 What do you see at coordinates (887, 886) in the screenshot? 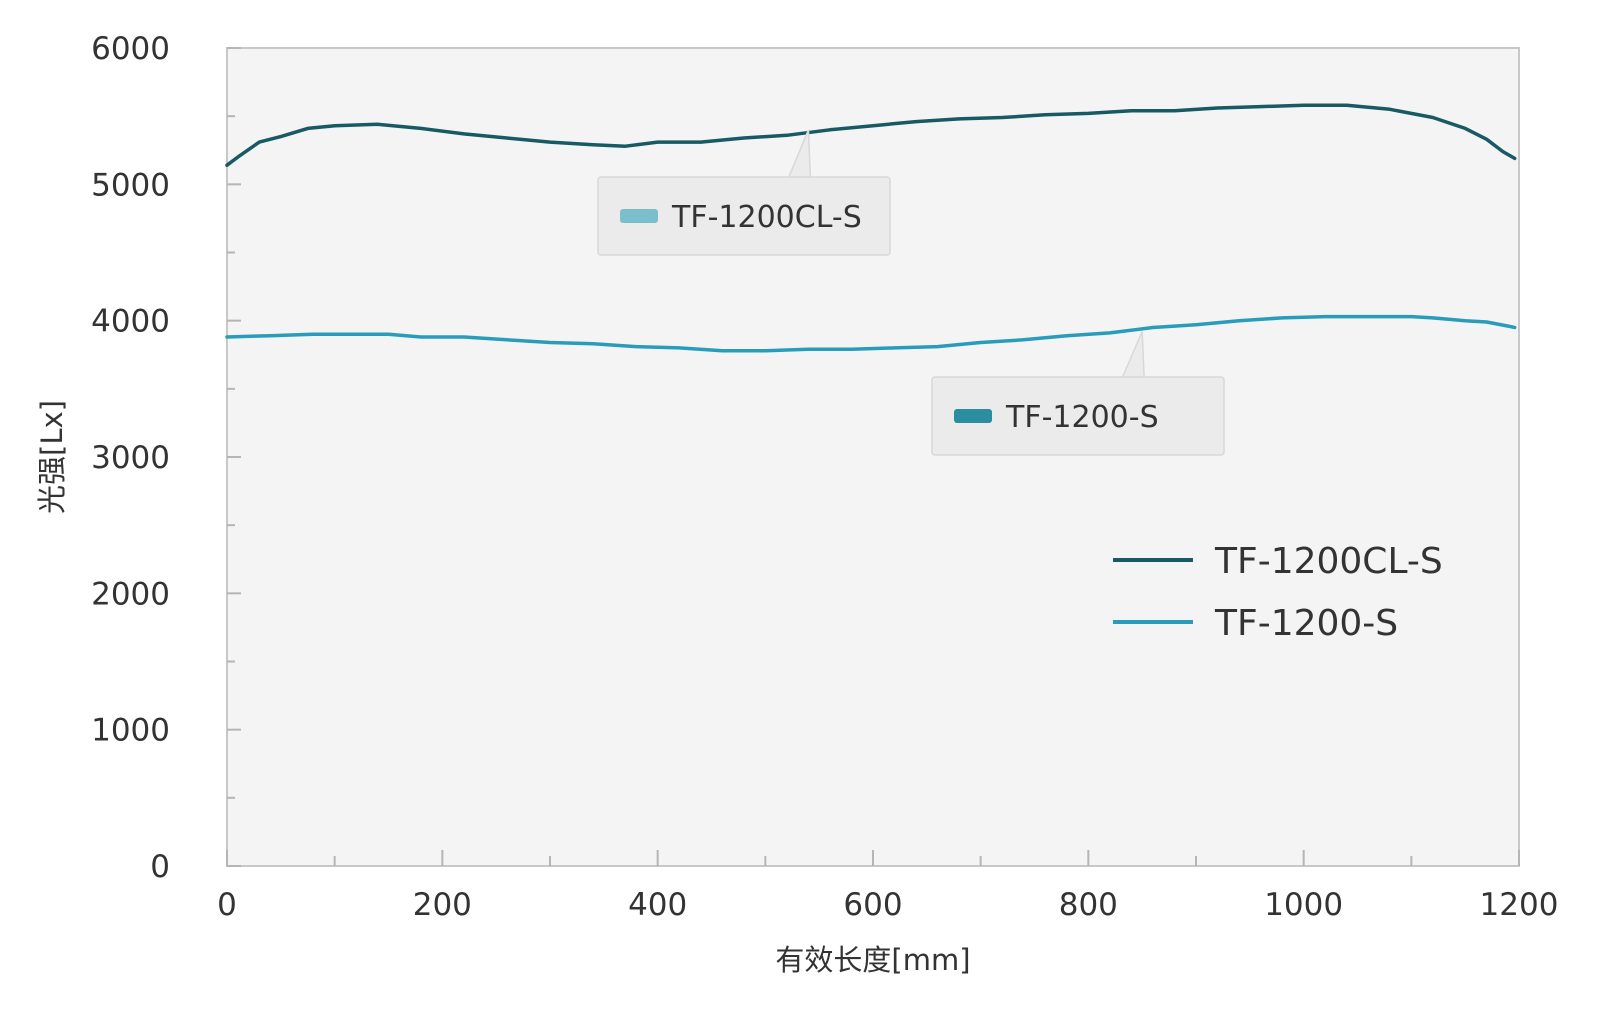
I see `x-axis-ticks: 0 200 400 600 800 1000 1200` at bounding box center [887, 886].